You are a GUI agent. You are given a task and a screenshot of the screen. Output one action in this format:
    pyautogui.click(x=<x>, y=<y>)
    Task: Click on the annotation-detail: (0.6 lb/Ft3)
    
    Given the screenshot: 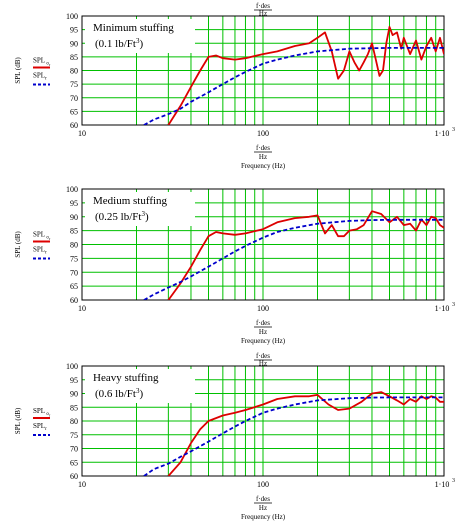 What is the action you would take?
    pyautogui.click(x=119, y=393)
    